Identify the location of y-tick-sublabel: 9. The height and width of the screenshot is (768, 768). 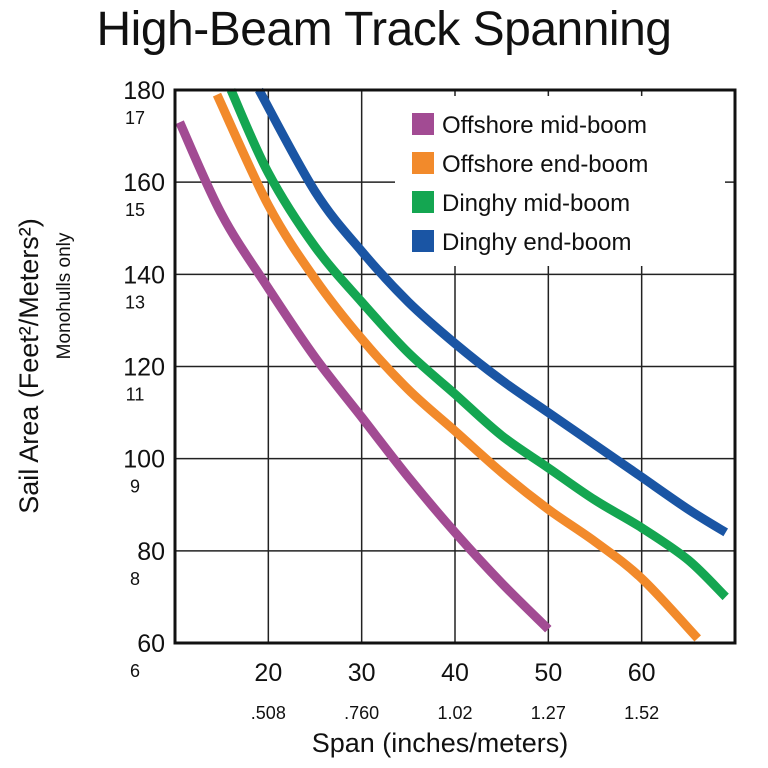
(135, 487).